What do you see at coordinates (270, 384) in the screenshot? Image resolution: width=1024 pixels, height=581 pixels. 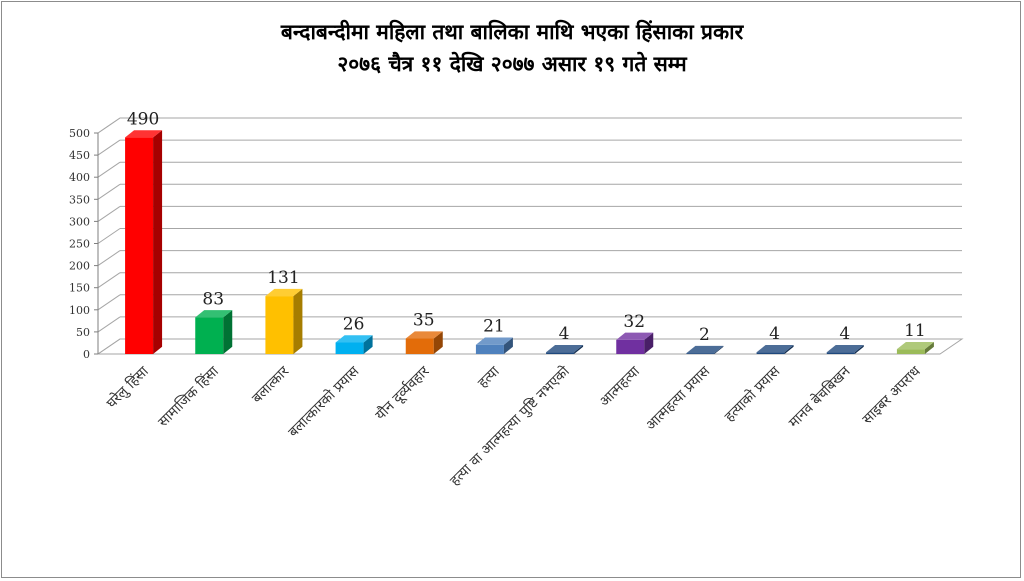 I see `x-tick-label: बलात्कार` at bounding box center [270, 384].